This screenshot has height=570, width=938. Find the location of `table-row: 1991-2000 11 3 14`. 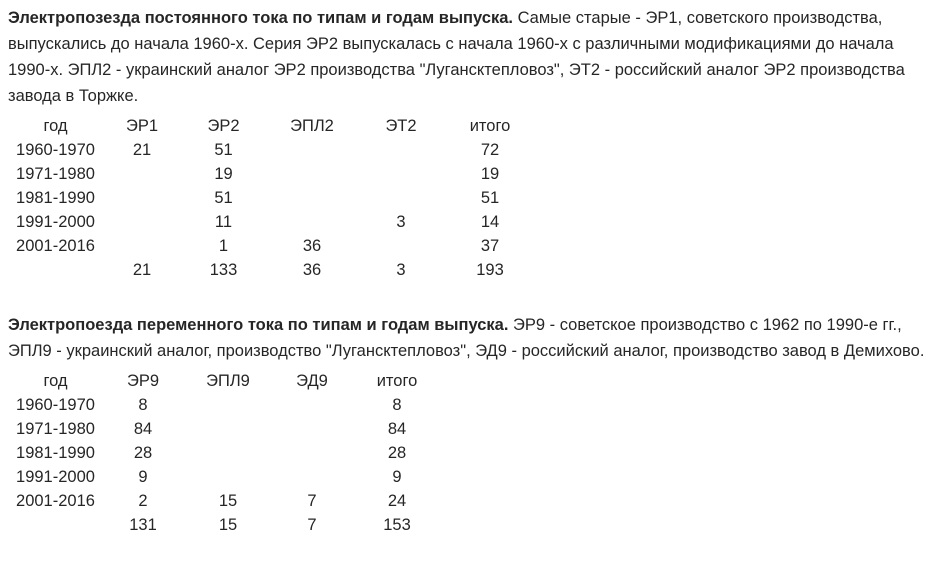

table-row: 1991-2000 11 3 14 is located at coordinates (272, 222).